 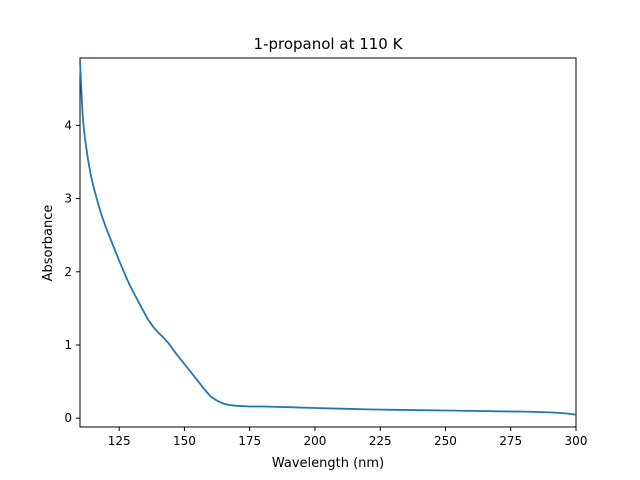 I want to click on y-tick-label: 0, so click(x=68, y=418).